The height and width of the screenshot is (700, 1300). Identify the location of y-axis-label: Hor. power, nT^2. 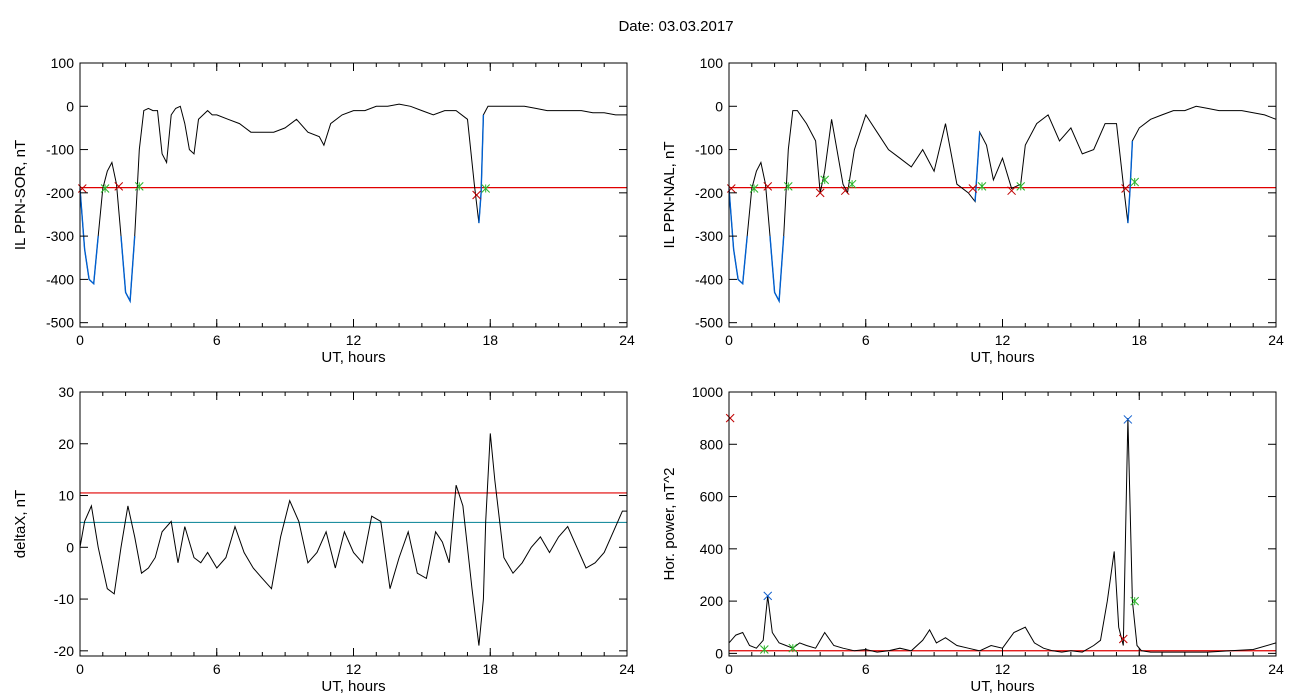
(669, 524).